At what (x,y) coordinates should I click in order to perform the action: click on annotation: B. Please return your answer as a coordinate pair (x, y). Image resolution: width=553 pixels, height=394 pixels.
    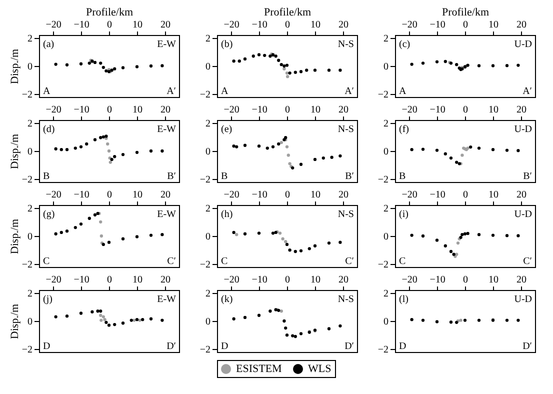
    Looking at the image, I should click on (224, 176).